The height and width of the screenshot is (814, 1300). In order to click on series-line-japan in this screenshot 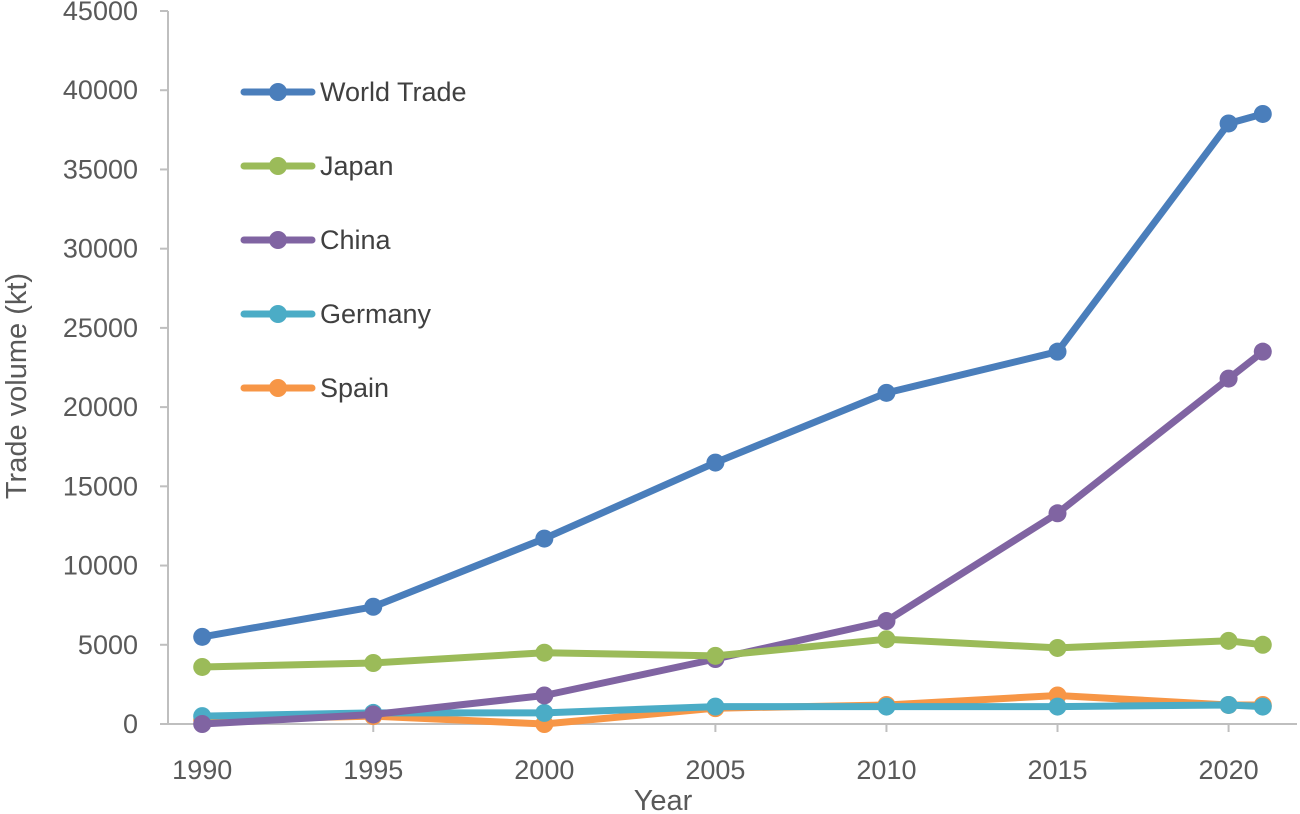, I will do `click(732, 653)`.